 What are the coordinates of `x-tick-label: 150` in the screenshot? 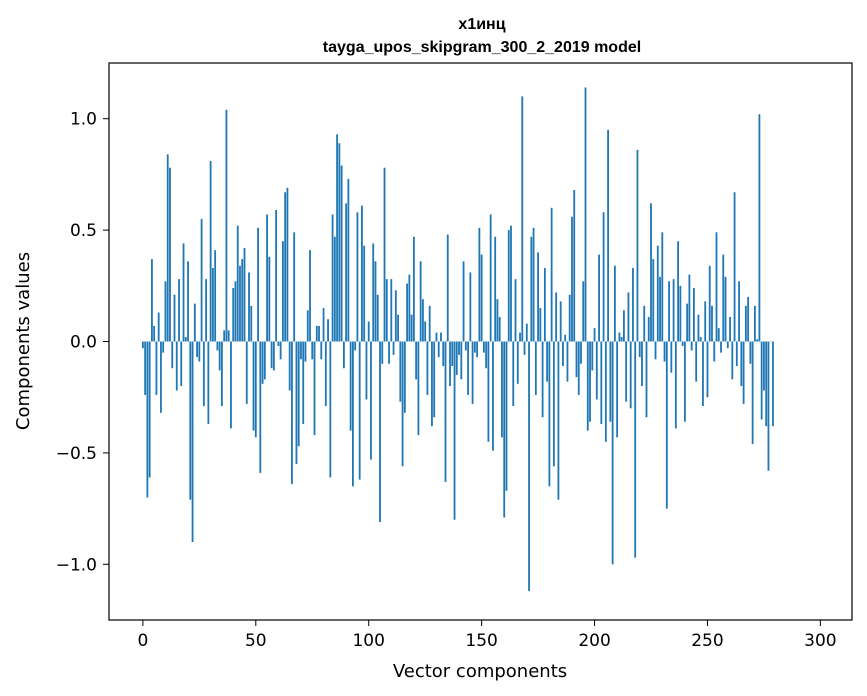 It's located at (481, 641).